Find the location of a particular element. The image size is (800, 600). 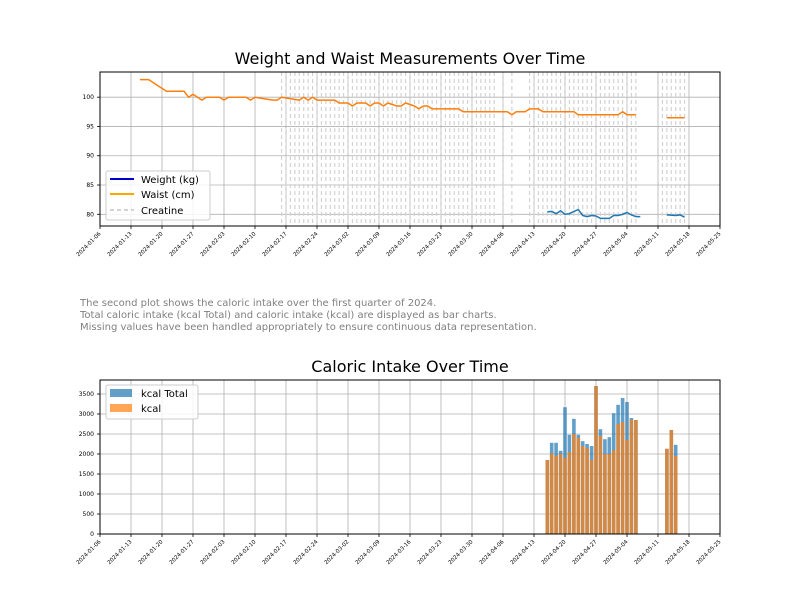

waist-line is located at coordinates (387, 97).